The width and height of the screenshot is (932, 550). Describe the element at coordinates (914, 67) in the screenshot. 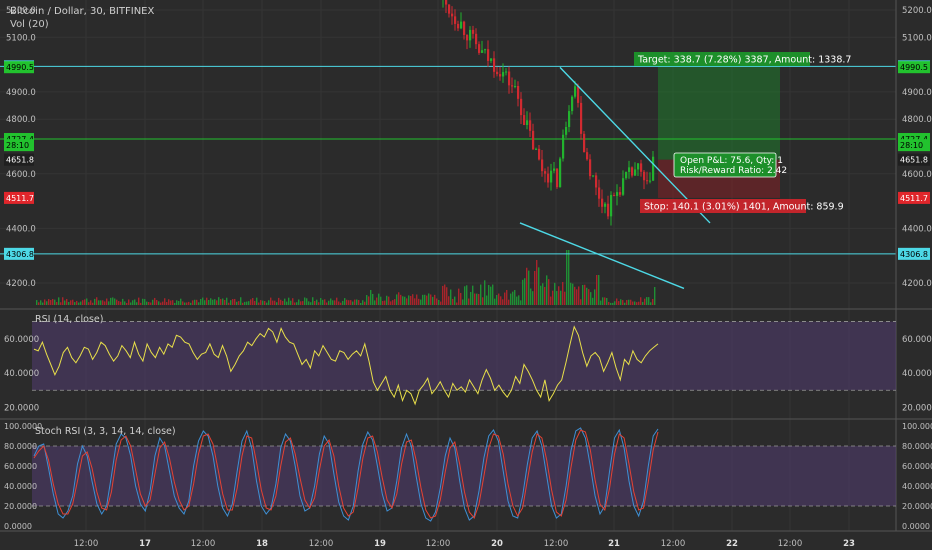

I see `target-price-badge-right-text: 4990.5` at that location.